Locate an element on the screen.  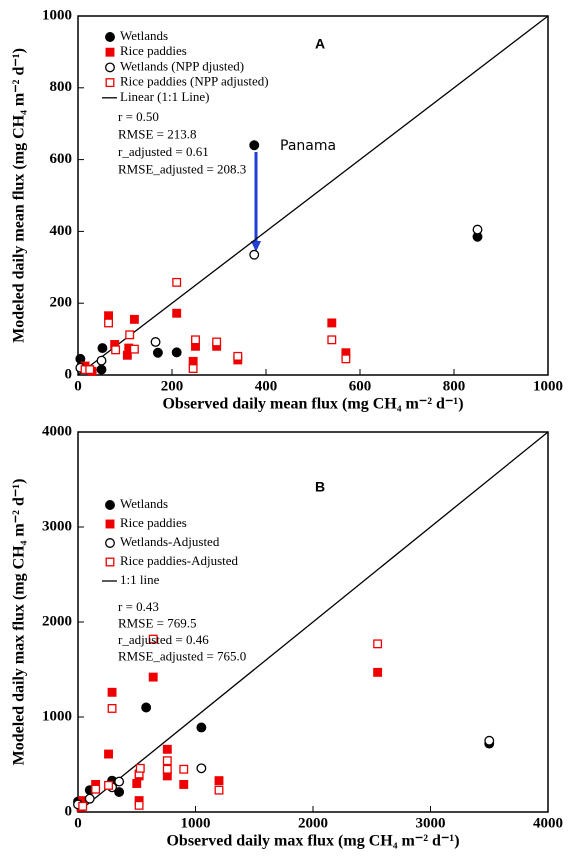
legend-label: Rice paddies-Adjusted is located at coordinates (179, 560).